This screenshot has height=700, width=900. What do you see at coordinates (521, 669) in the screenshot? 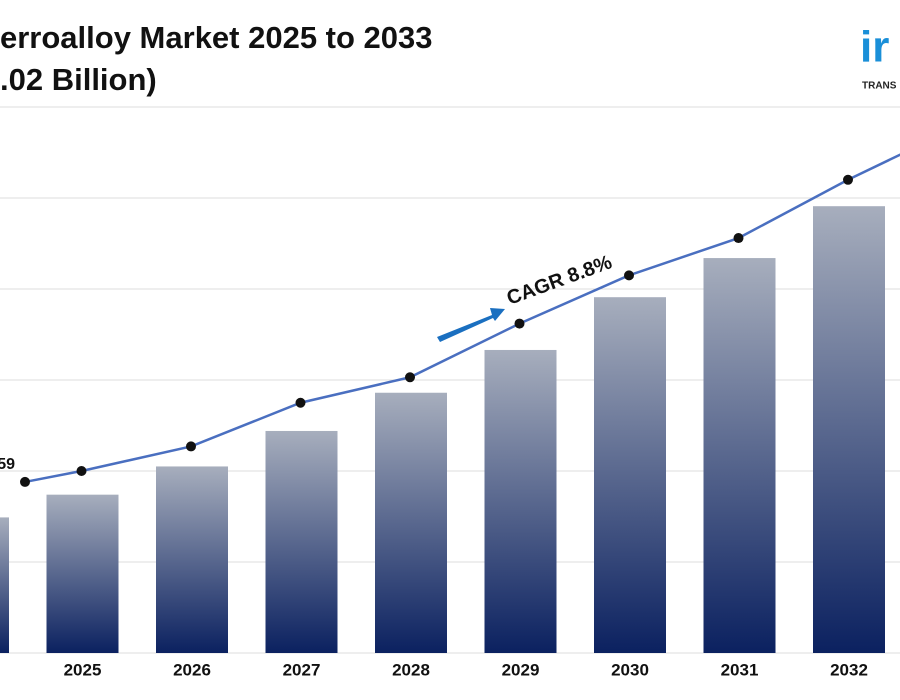
I see `x-tick-label: 2029` at bounding box center [521, 669].